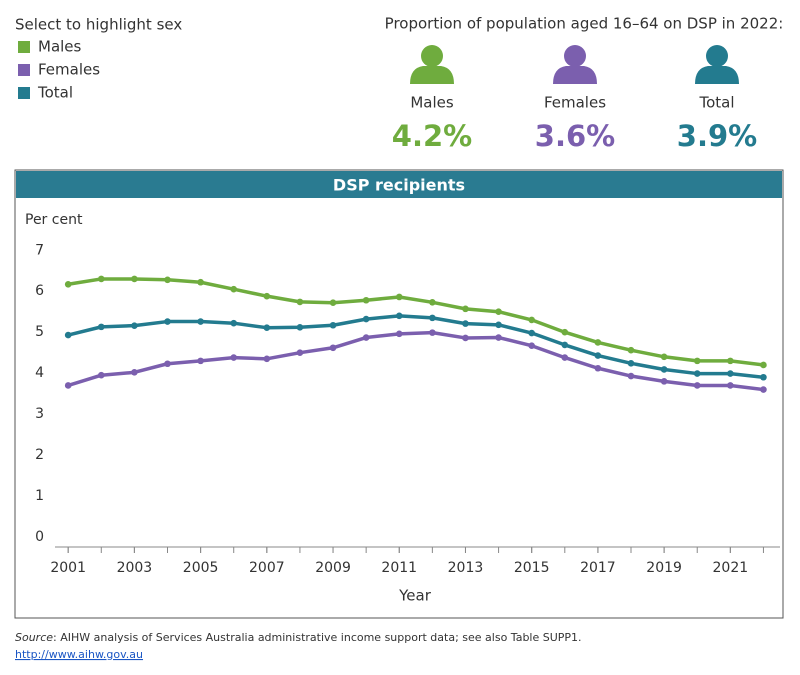 This screenshot has height=675, width=800. What do you see at coordinates (731, 568) in the screenshot?
I see `x-tick-label: 2021` at bounding box center [731, 568].